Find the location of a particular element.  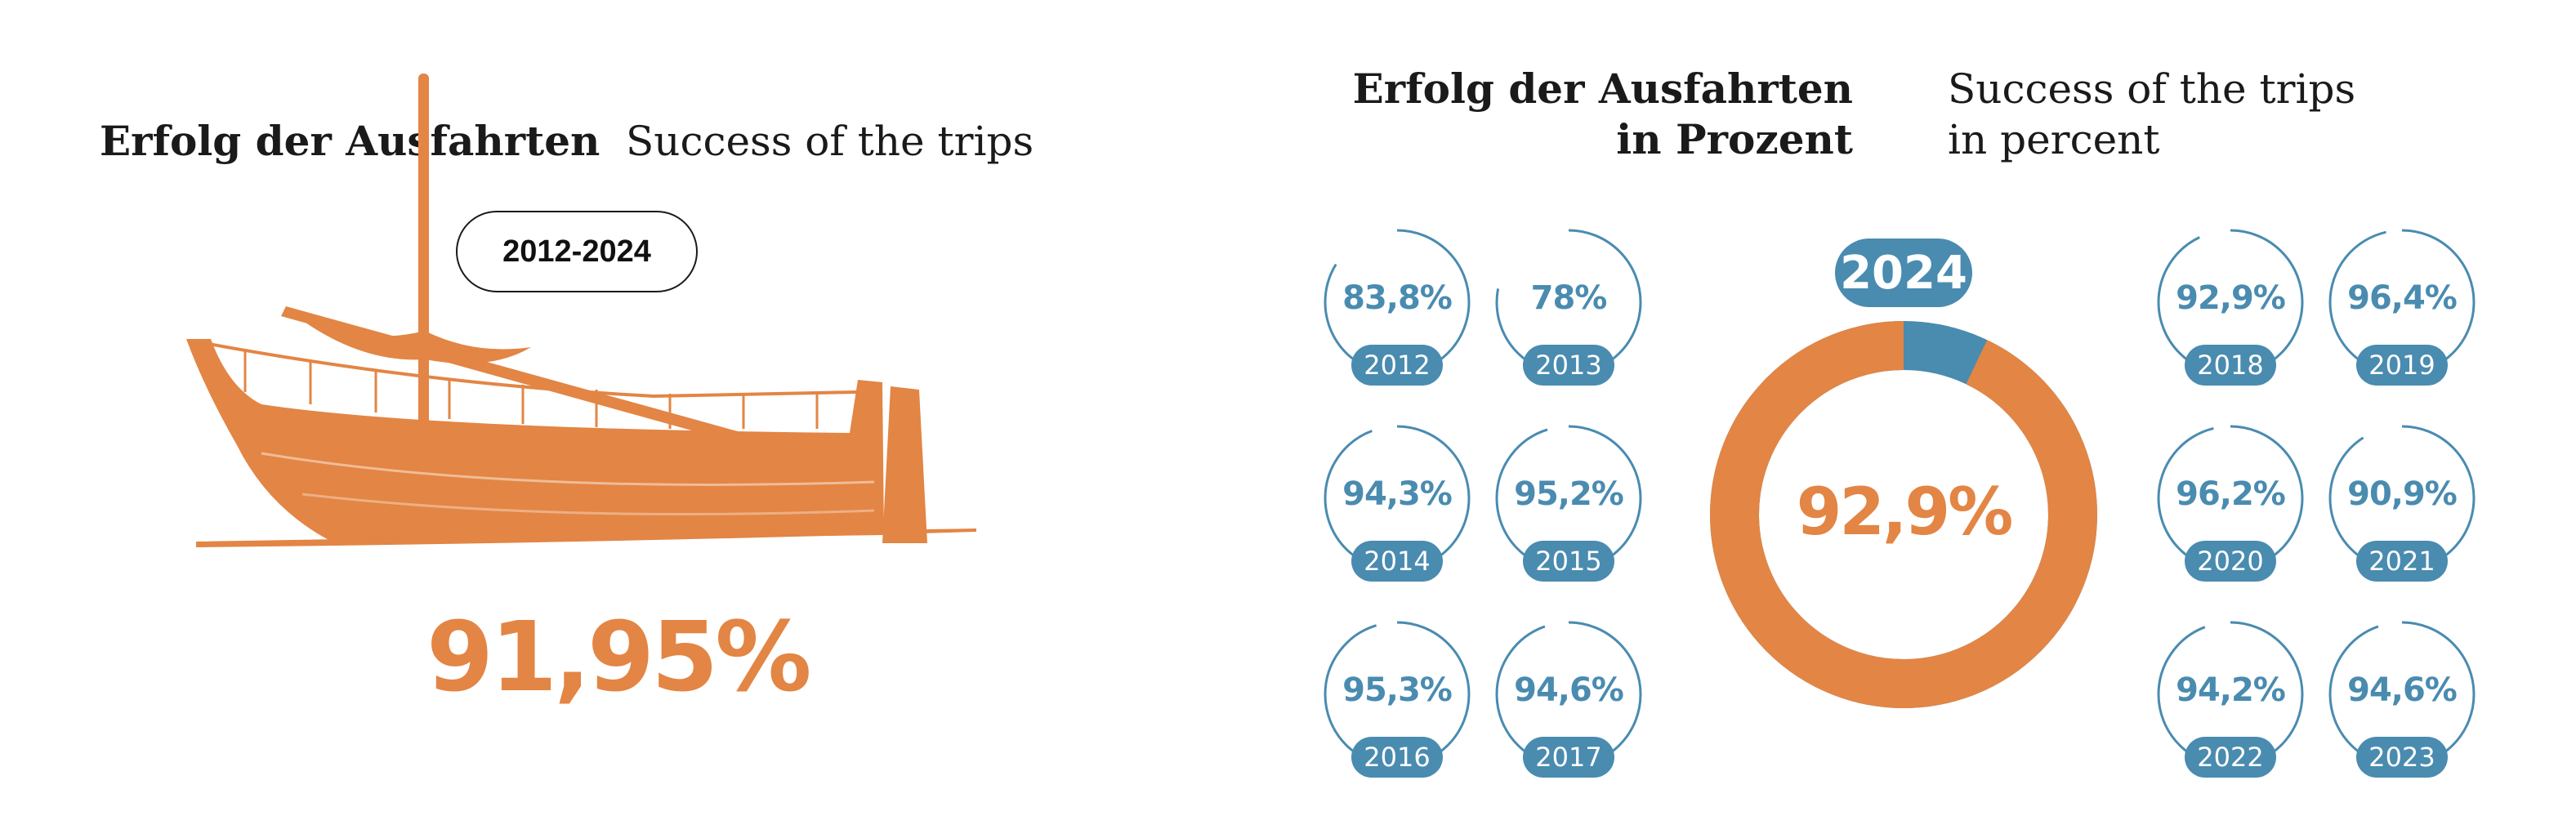

year-badge-2012: 2012 is located at coordinates (1397, 366).